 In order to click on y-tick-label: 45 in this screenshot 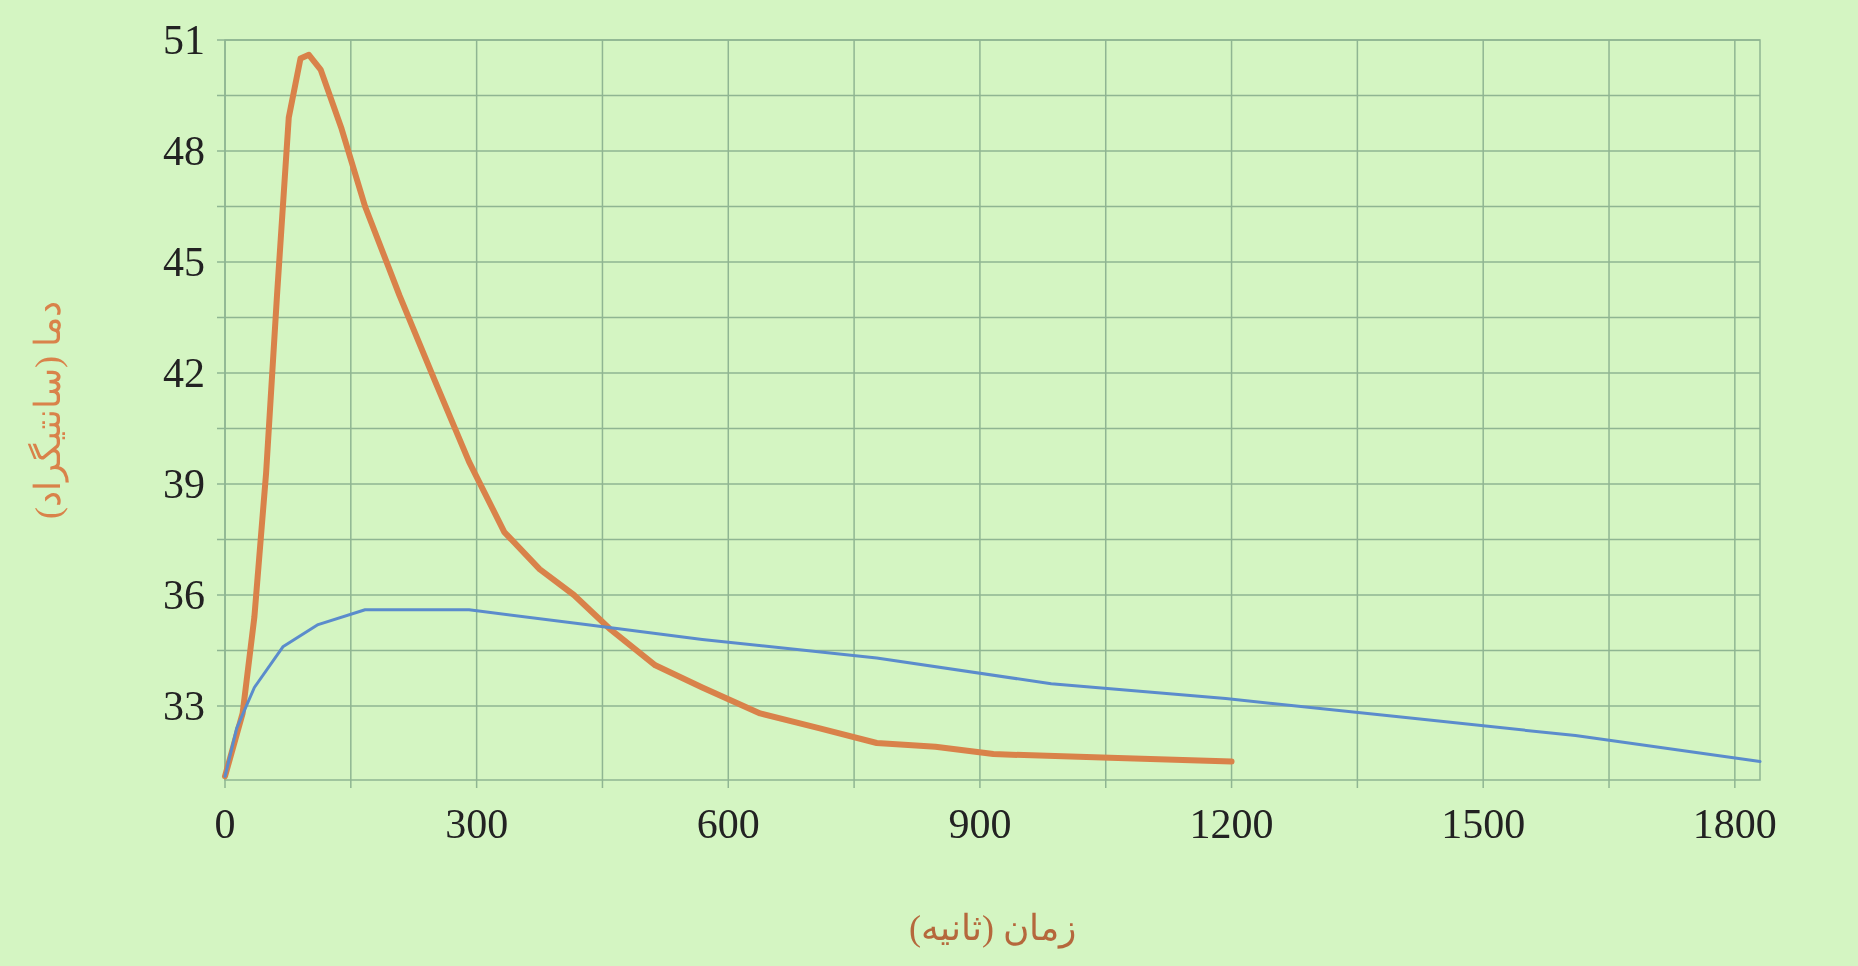, I will do `click(184, 262)`.